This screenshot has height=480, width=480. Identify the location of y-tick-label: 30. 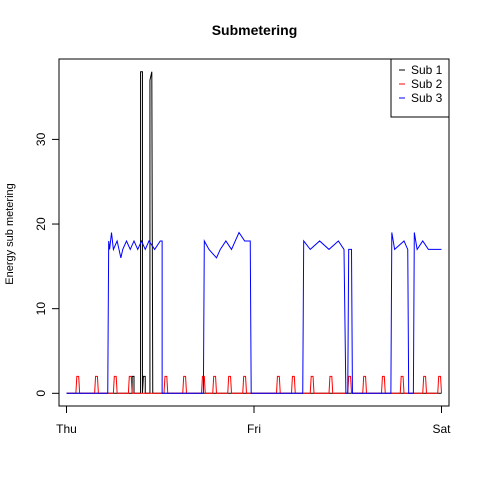
(41, 139).